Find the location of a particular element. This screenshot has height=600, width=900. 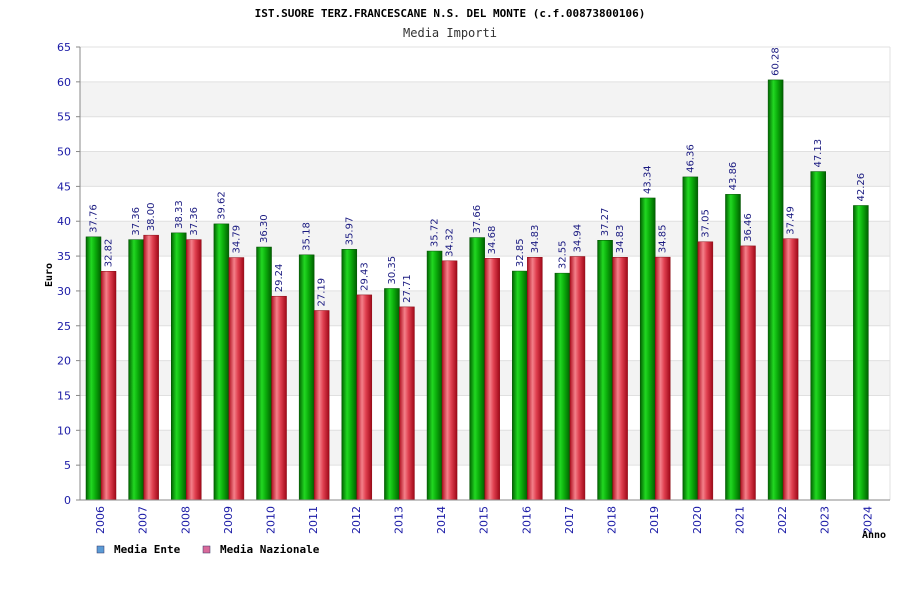

bar-ente-2017 is located at coordinates (562, 386).